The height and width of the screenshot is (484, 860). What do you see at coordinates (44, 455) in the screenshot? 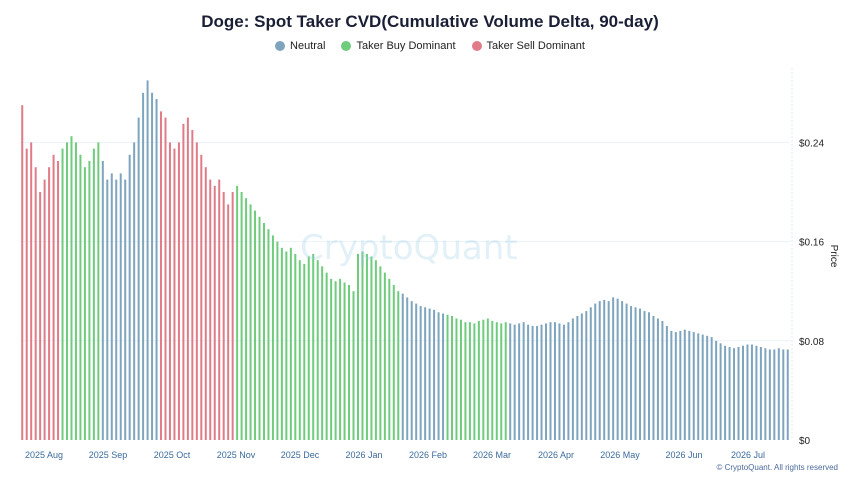
I see `x-tick-label: 2025 Aug` at bounding box center [44, 455].